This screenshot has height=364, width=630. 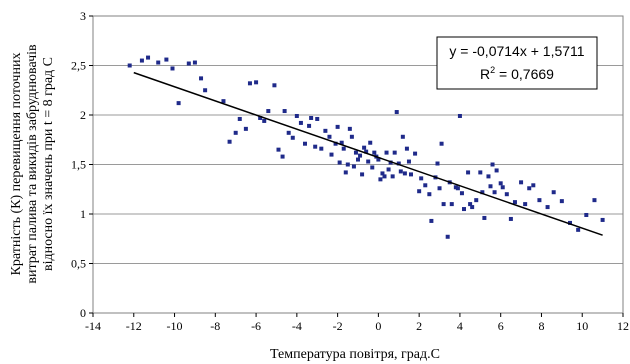 I want to click on y-tick-label: 2, so click(x=83, y=115).